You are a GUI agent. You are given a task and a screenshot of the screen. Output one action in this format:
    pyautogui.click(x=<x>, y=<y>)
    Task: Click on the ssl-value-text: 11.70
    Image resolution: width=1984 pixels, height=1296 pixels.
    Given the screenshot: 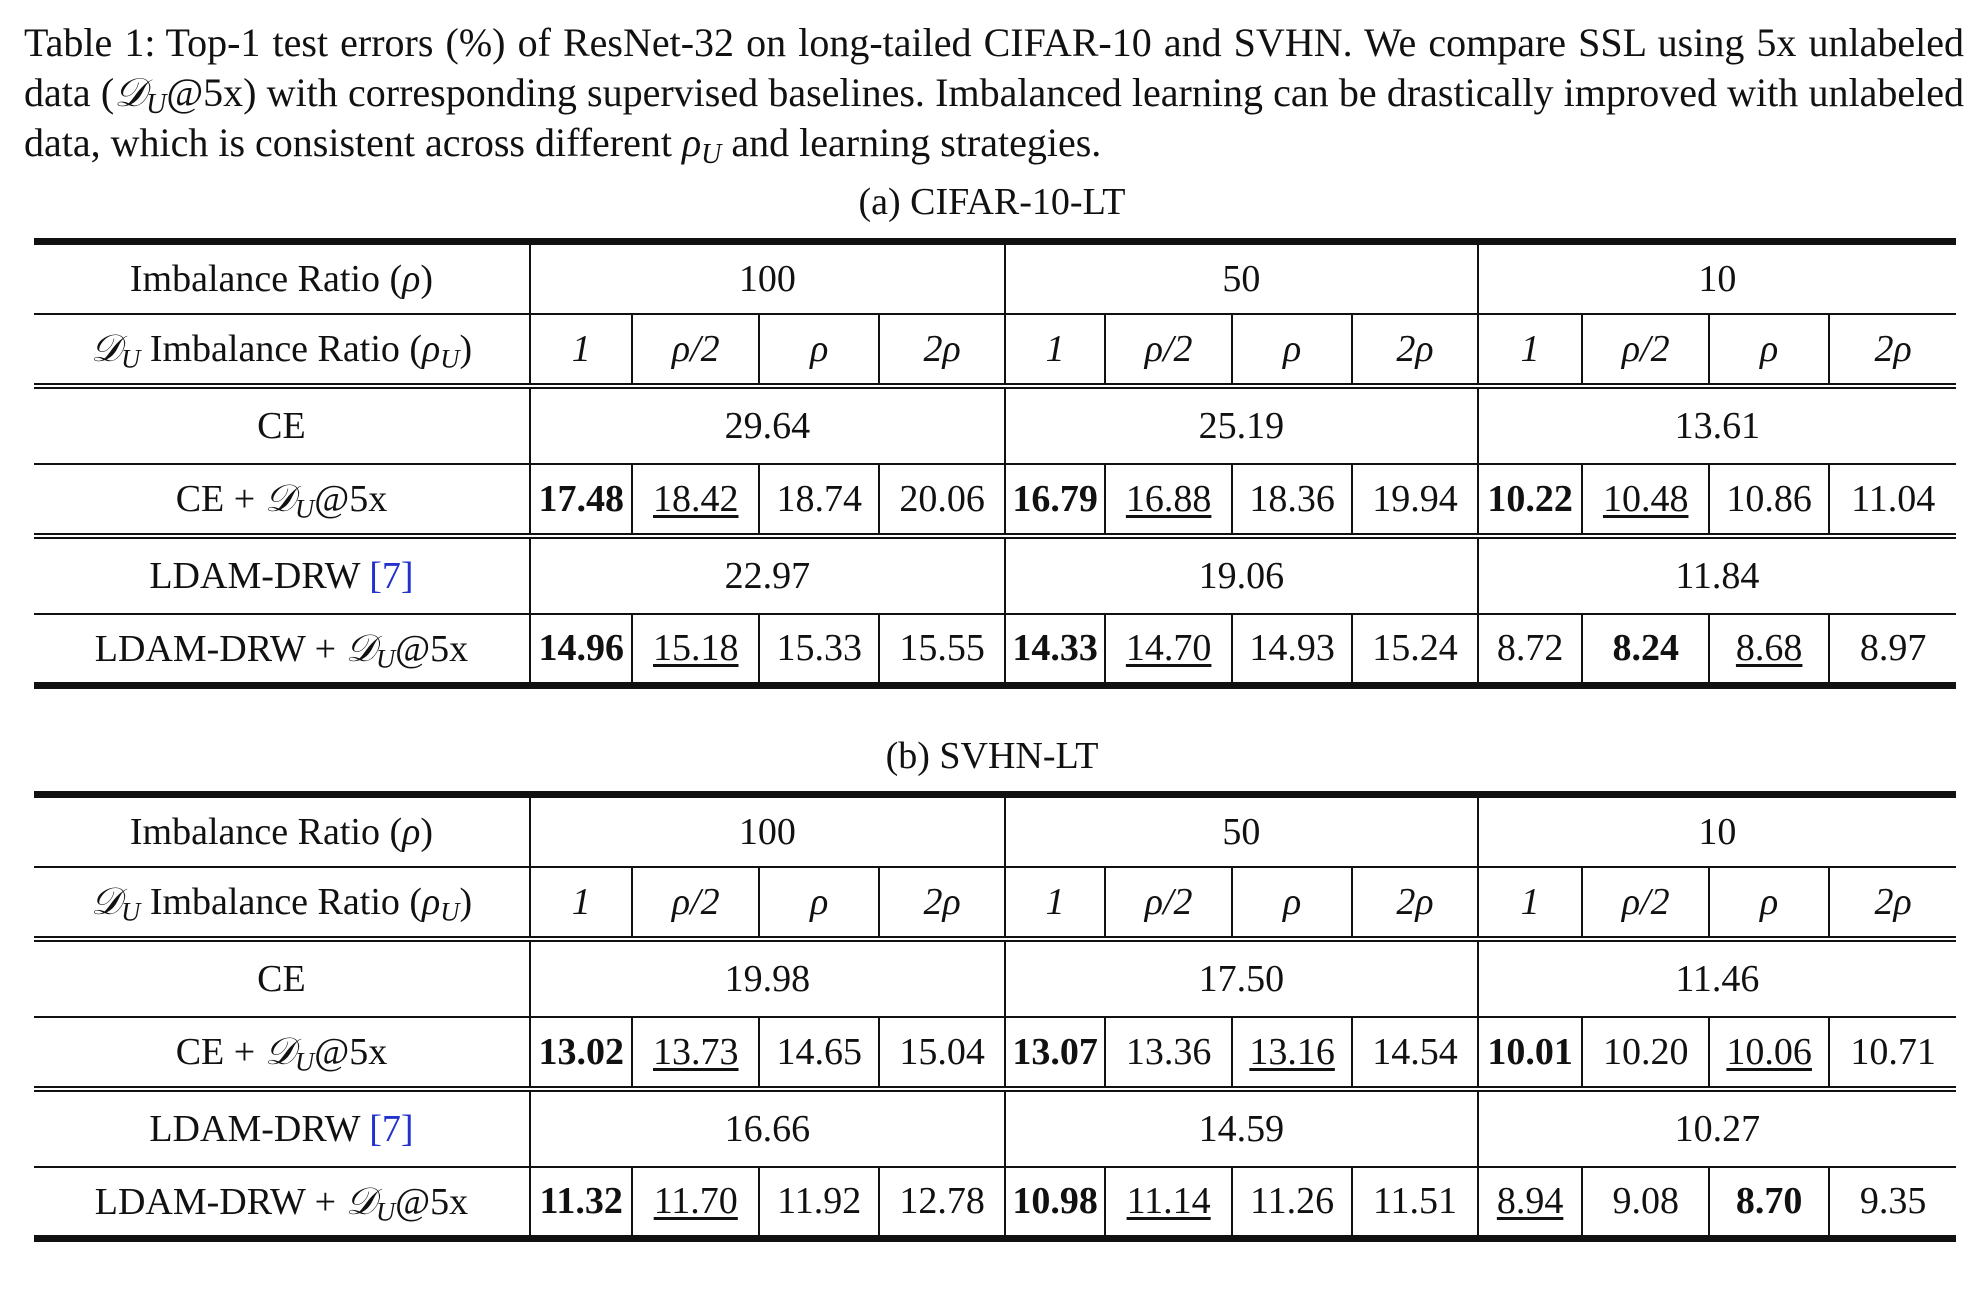 What is the action you would take?
    pyautogui.click(x=695, y=1201)
    